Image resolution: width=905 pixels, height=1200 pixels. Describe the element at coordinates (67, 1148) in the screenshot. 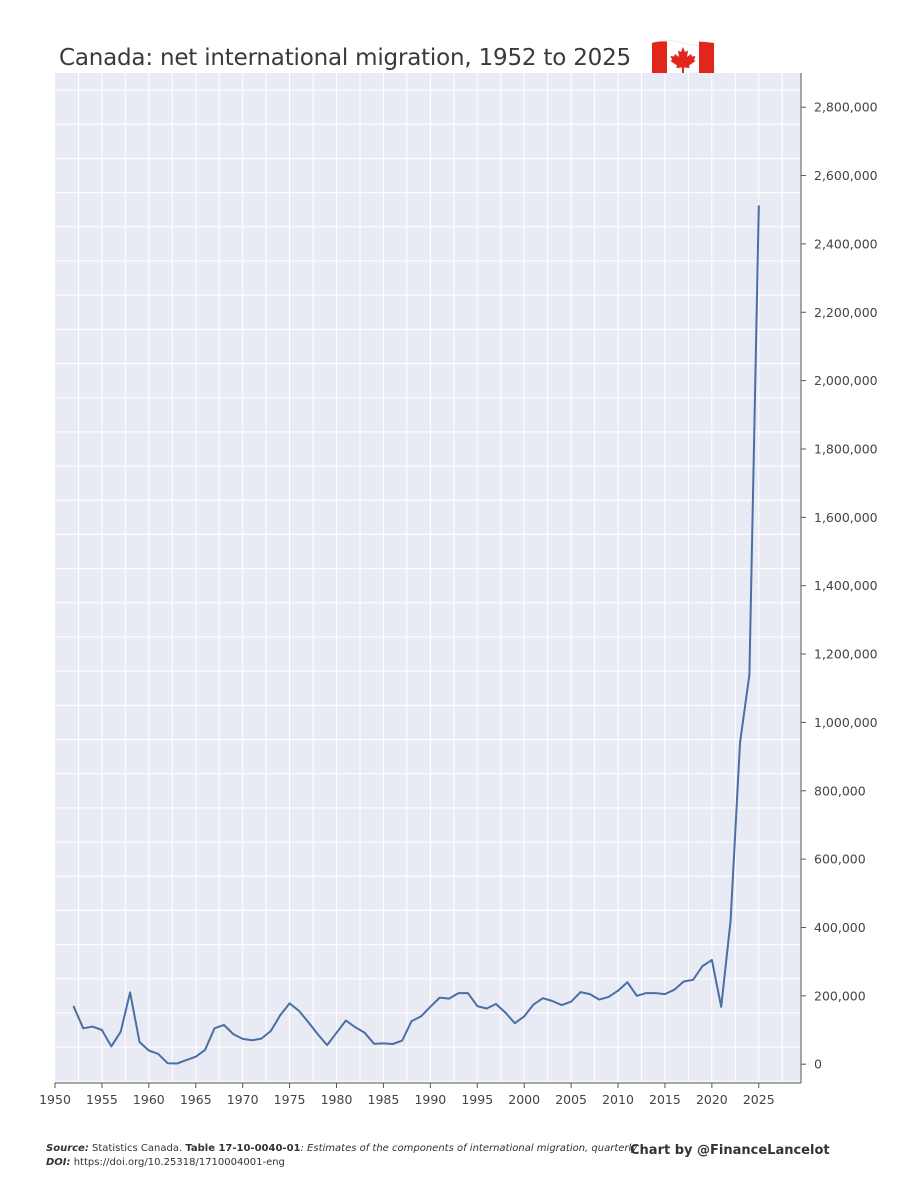

I see `source-label: Source:` at that location.